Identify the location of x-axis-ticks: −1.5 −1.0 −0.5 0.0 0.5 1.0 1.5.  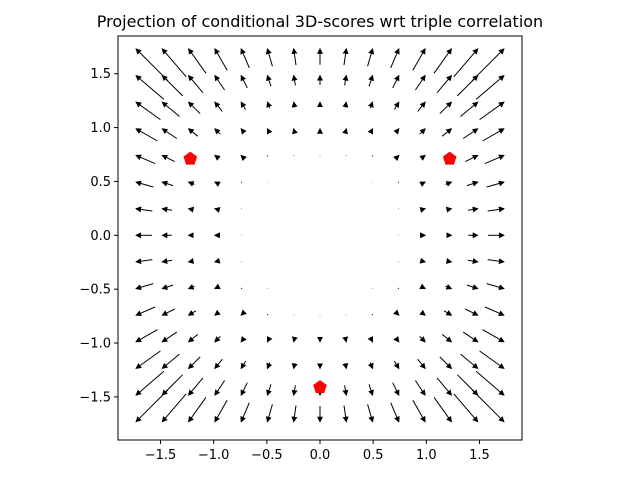
(317, 451).